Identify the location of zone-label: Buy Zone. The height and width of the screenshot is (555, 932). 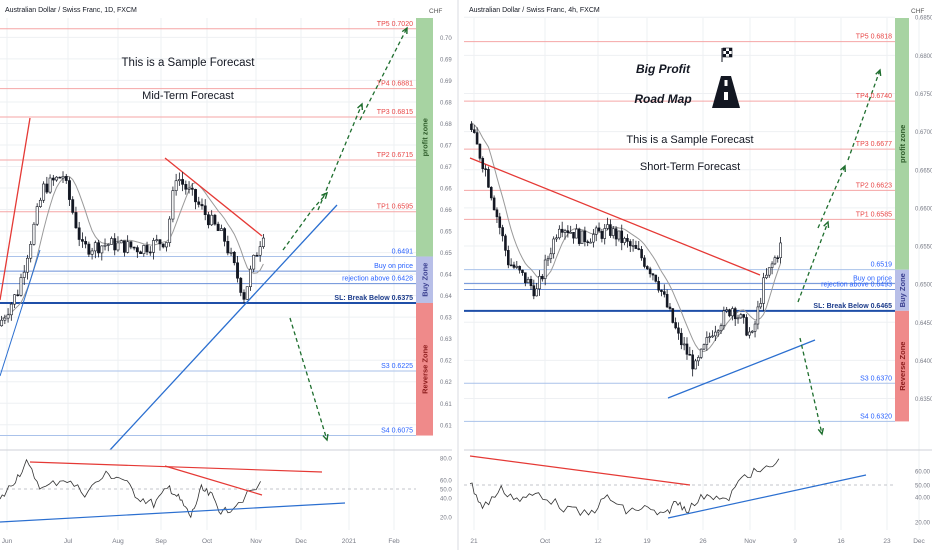
(902, 290).